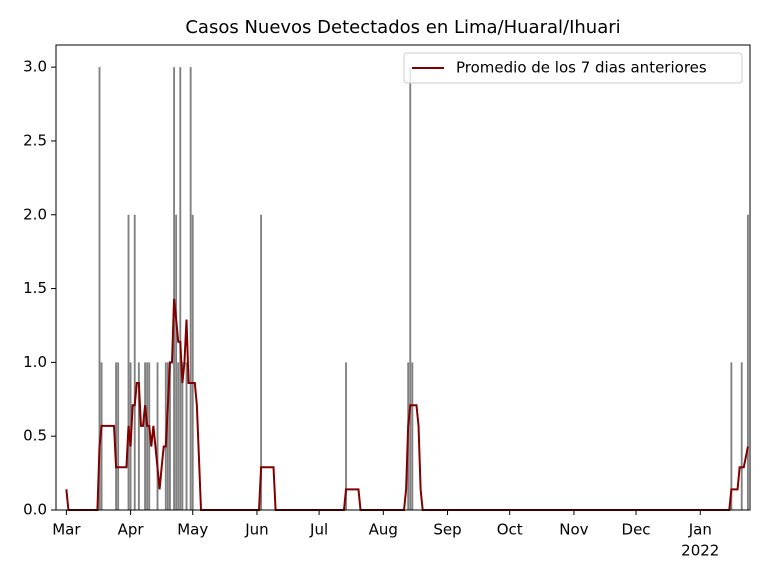 This screenshot has height=576, width=768. Describe the element at coordinates (35, 288) in the screenshot. I see `y-tick-label: 1.5` at that location.